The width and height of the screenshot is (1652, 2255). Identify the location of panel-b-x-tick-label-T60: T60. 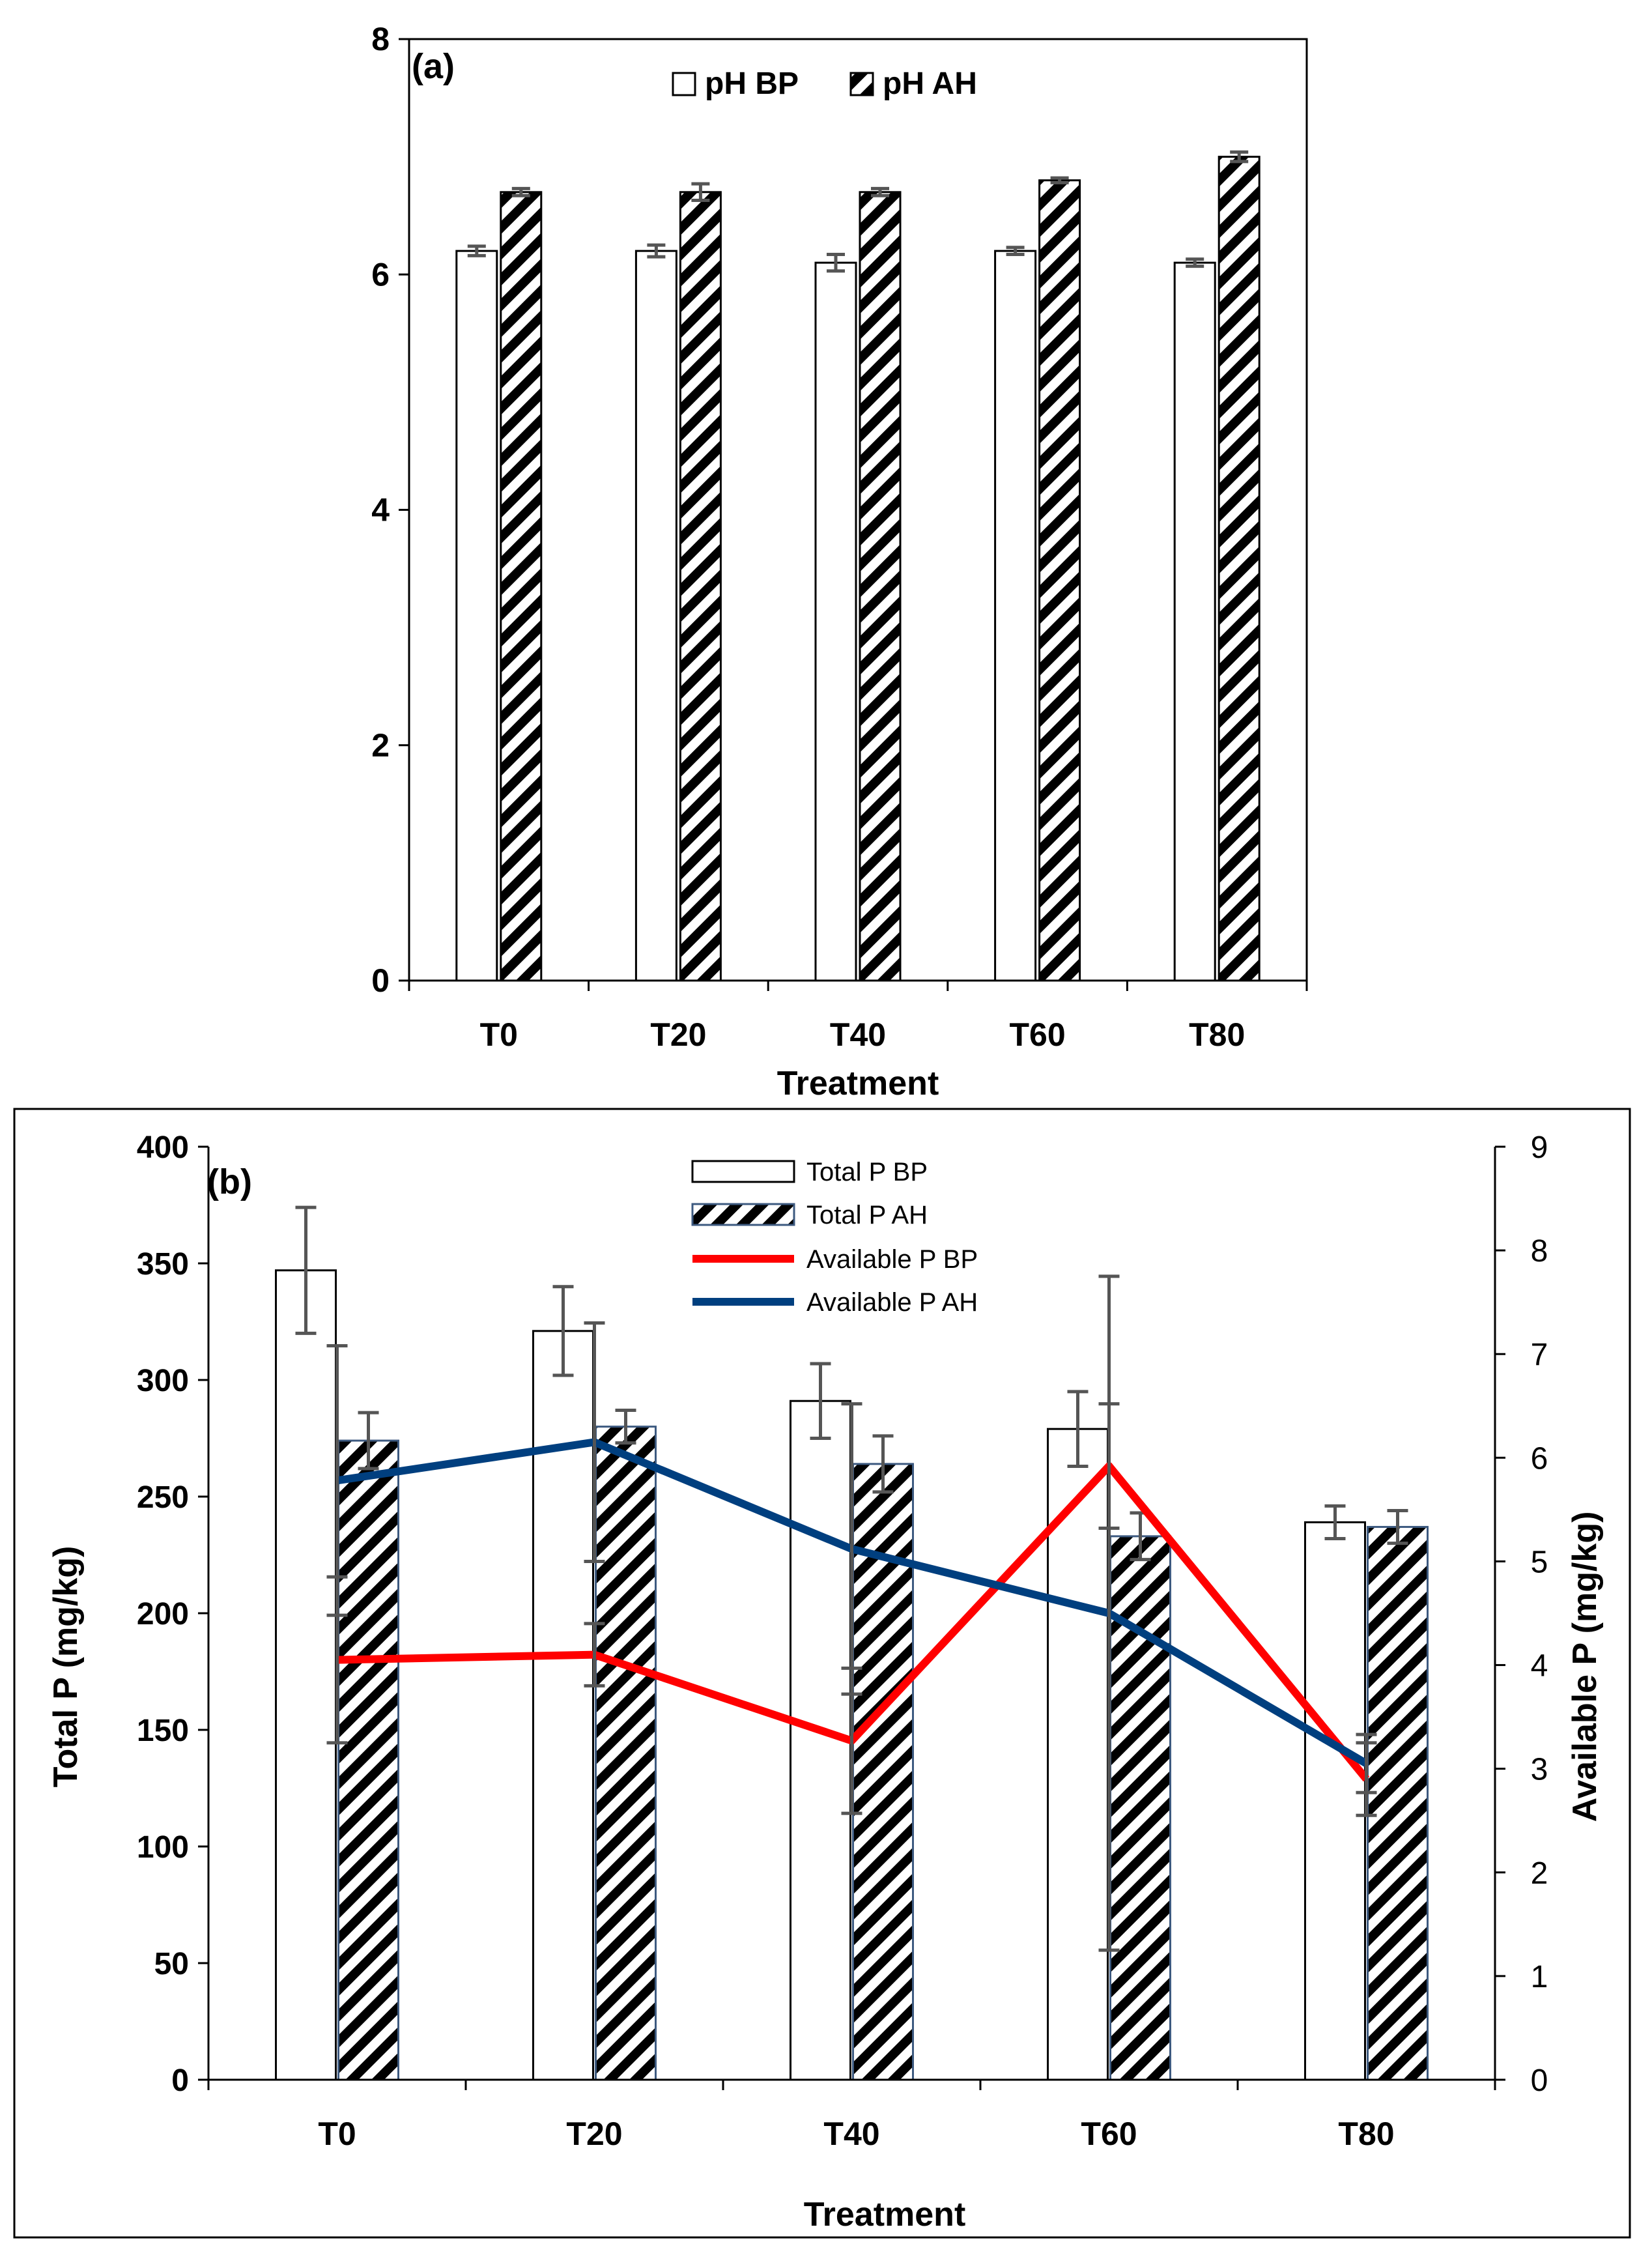
(1109, 2134).